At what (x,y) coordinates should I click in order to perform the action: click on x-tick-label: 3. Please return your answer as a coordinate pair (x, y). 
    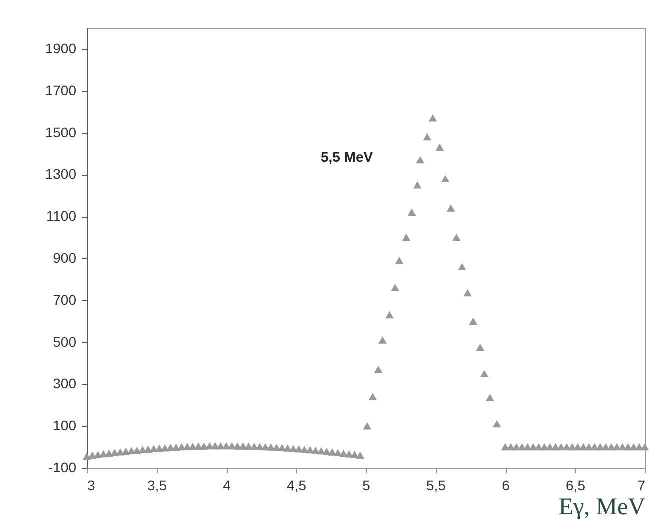
    Looking at the image, I should click on (92, 486).